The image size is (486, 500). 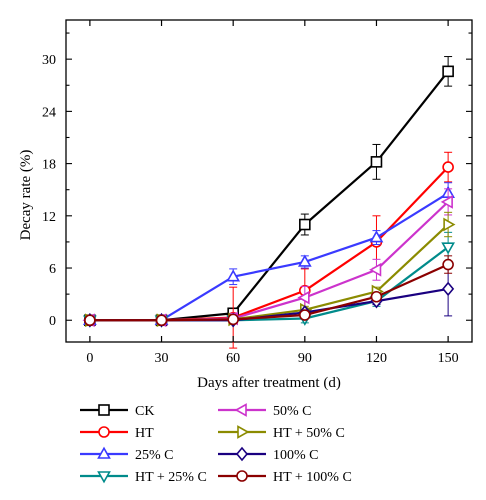 I want to click on x-tick-label: 90, so click(x=305, y=358).